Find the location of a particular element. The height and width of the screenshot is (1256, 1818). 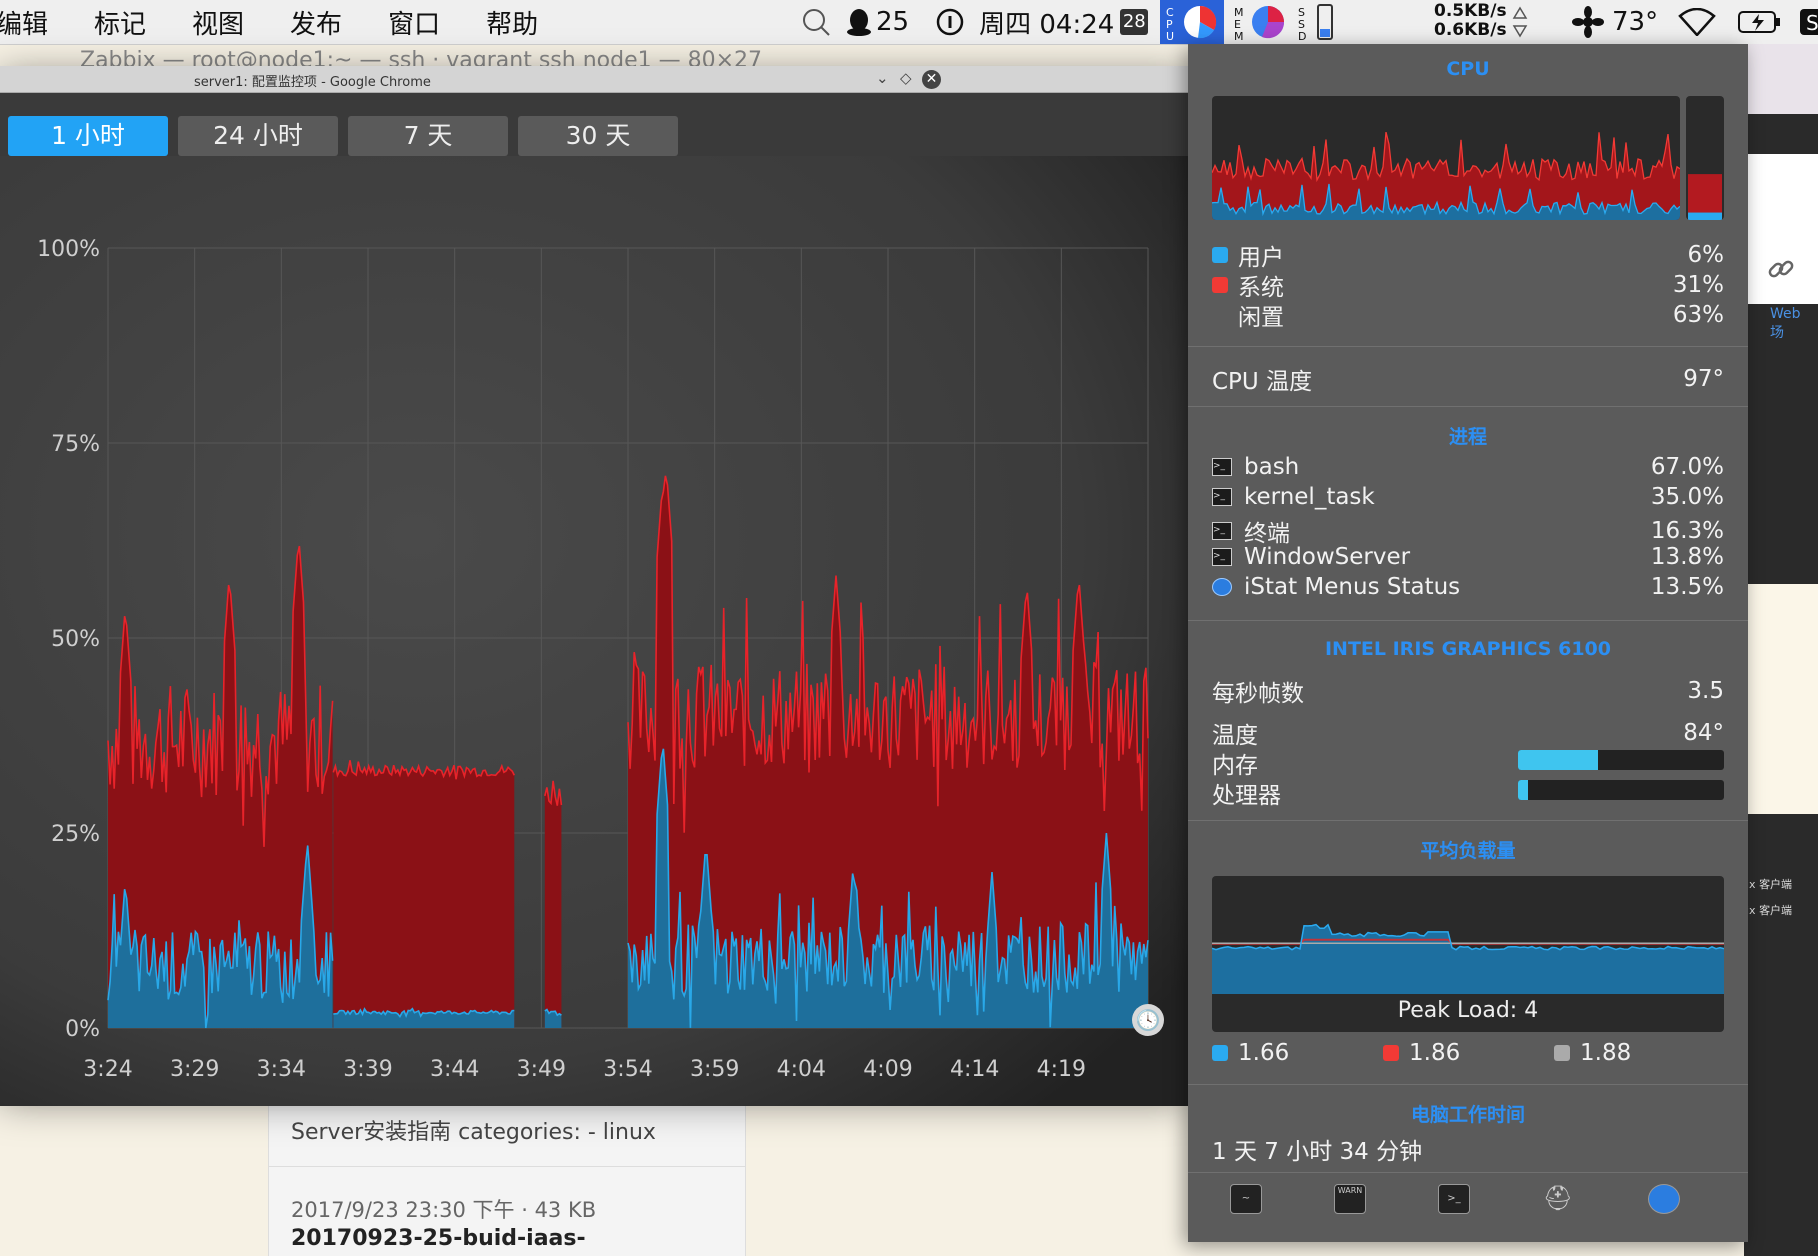

chrome-titlebar: server1: 配置监控项 - Google Chrome ⌄ ◇ ✕ is located at coordinates (594, 79).